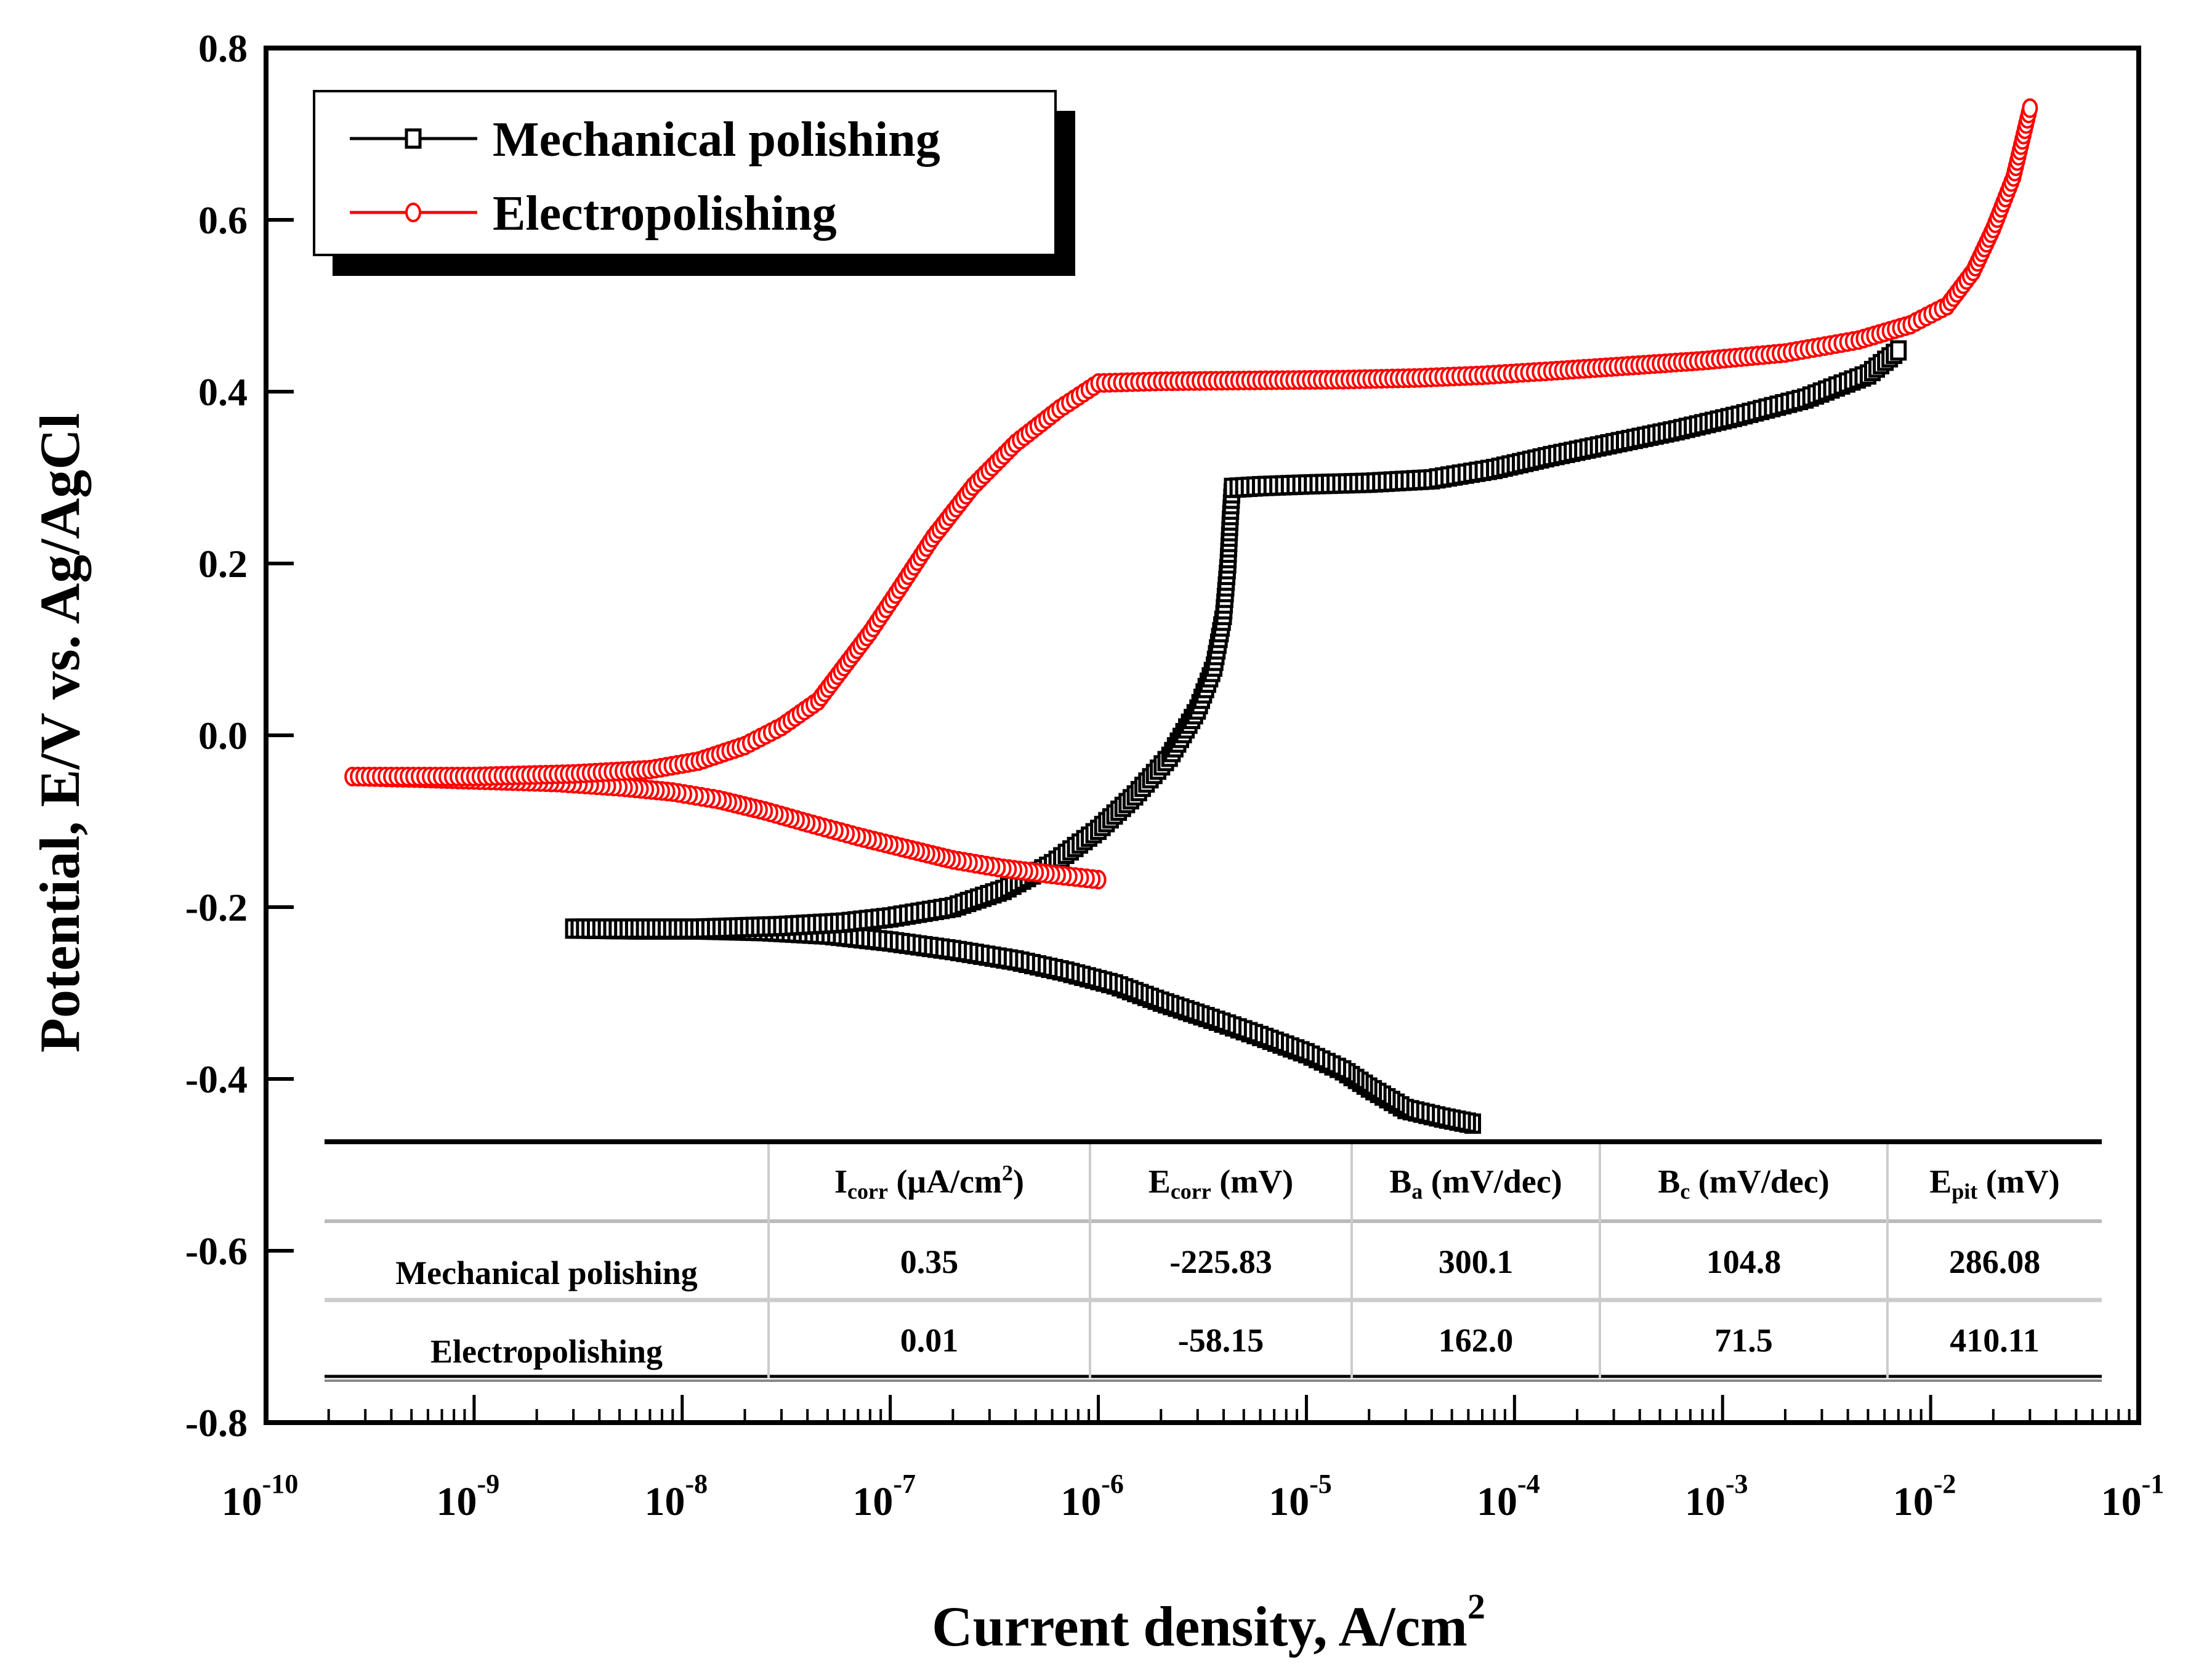 Image resolution: width=2196 pixels, height=1680 pixels. Describe the element at coordinates (665, 214) in the screenshot. I see `legend-label: Electropolishing` at that location.